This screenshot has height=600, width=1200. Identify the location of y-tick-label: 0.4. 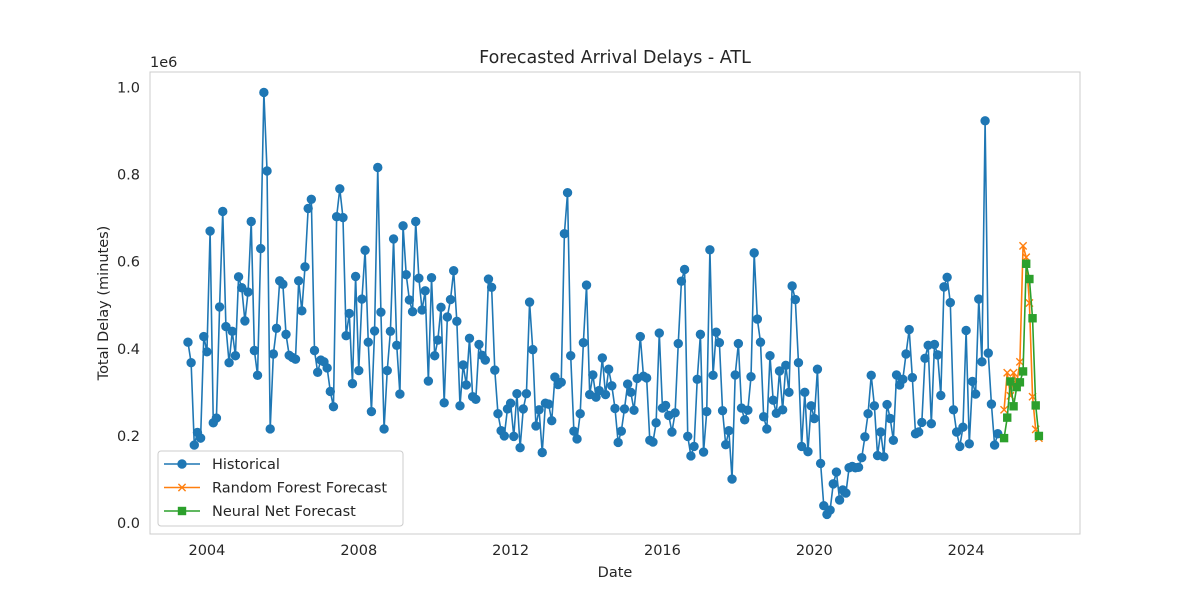
(128, 350).